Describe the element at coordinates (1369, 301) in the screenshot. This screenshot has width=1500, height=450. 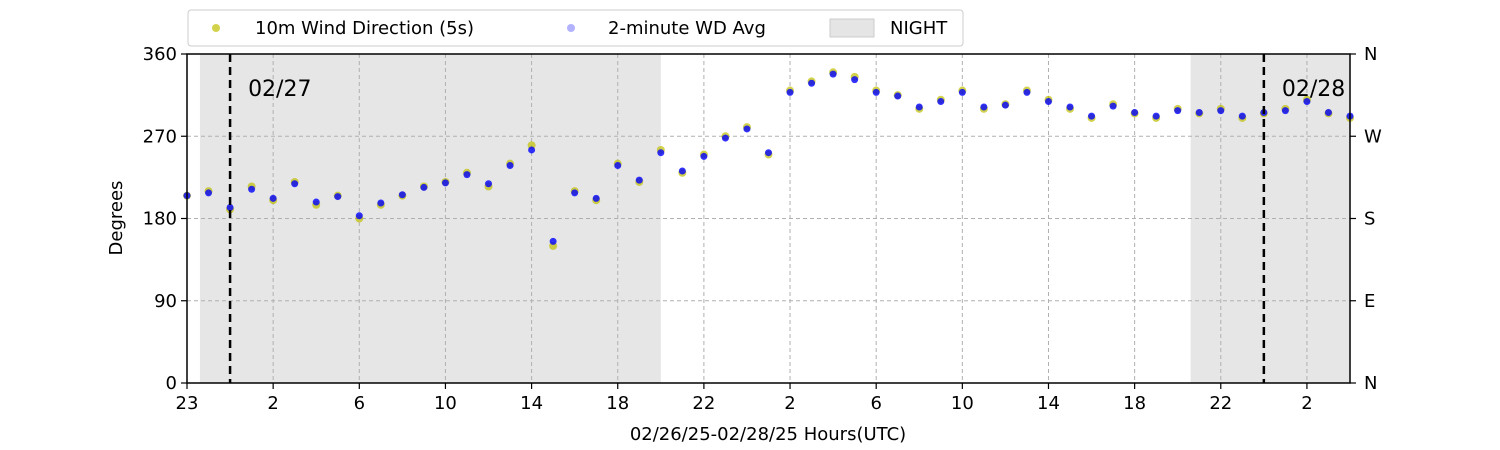
I see `y2-tick-label: E` at that location.